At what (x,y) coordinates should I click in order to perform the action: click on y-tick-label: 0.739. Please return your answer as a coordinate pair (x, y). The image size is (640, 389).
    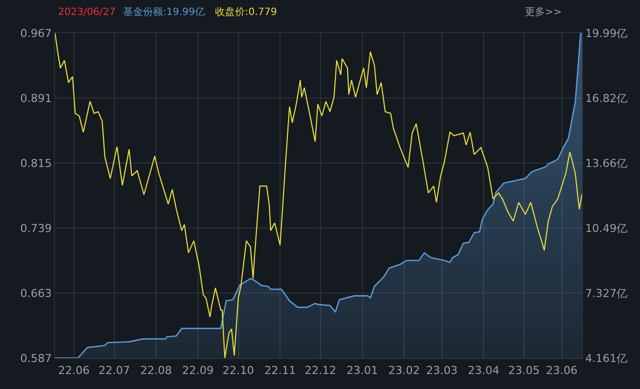
    Looking at the image, I should click on (36, 228).